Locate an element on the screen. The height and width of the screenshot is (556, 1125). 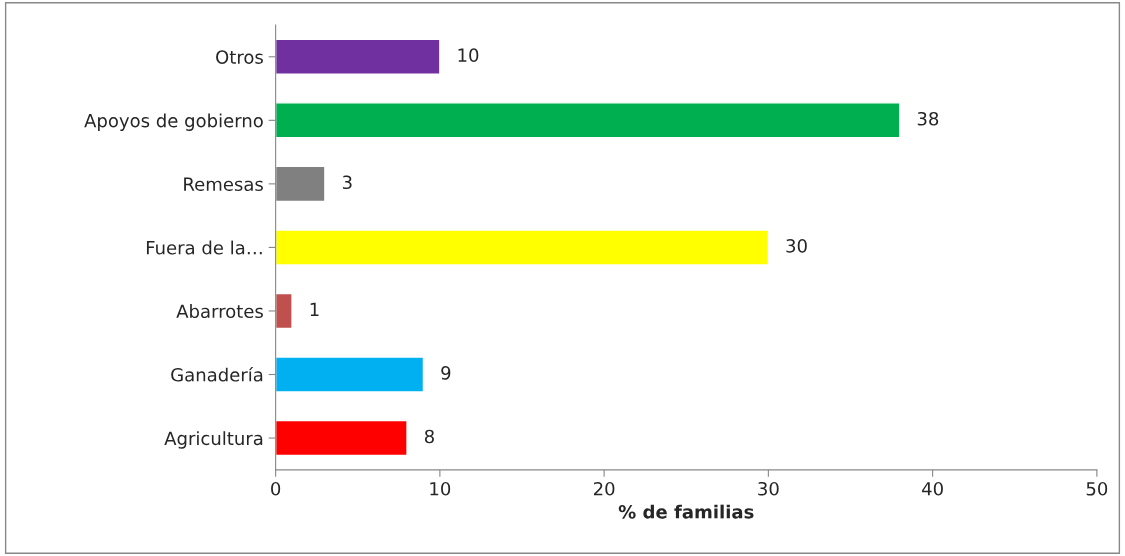
data-label: 10 is located at coordinates (468, 55).